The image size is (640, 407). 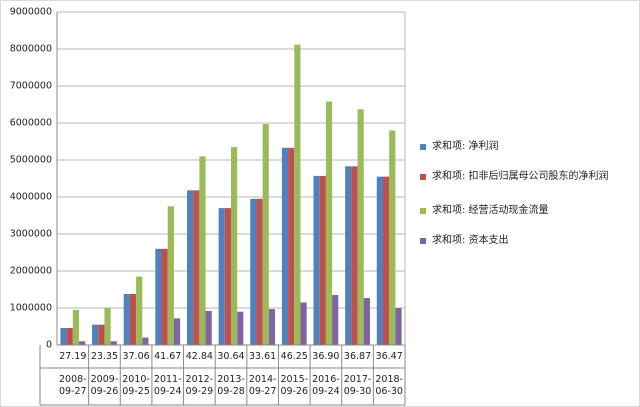 What do you see at coordinates (326, 356) in the screenshot?
I see `x-subcategory-label: 36.90` at bounding box center [326, 356].